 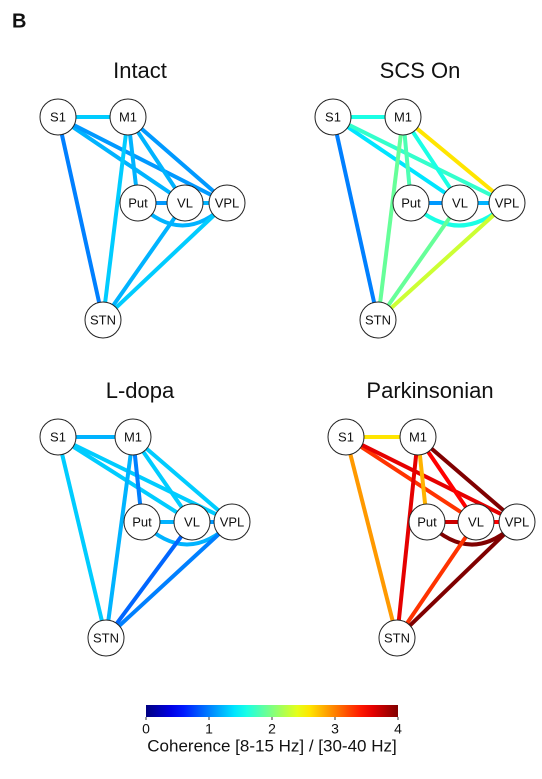 What do you see at coordinates (272, 729) in the screenshot?
I see `colorbar-tick-label: 2` at bounding box center [272, 729].